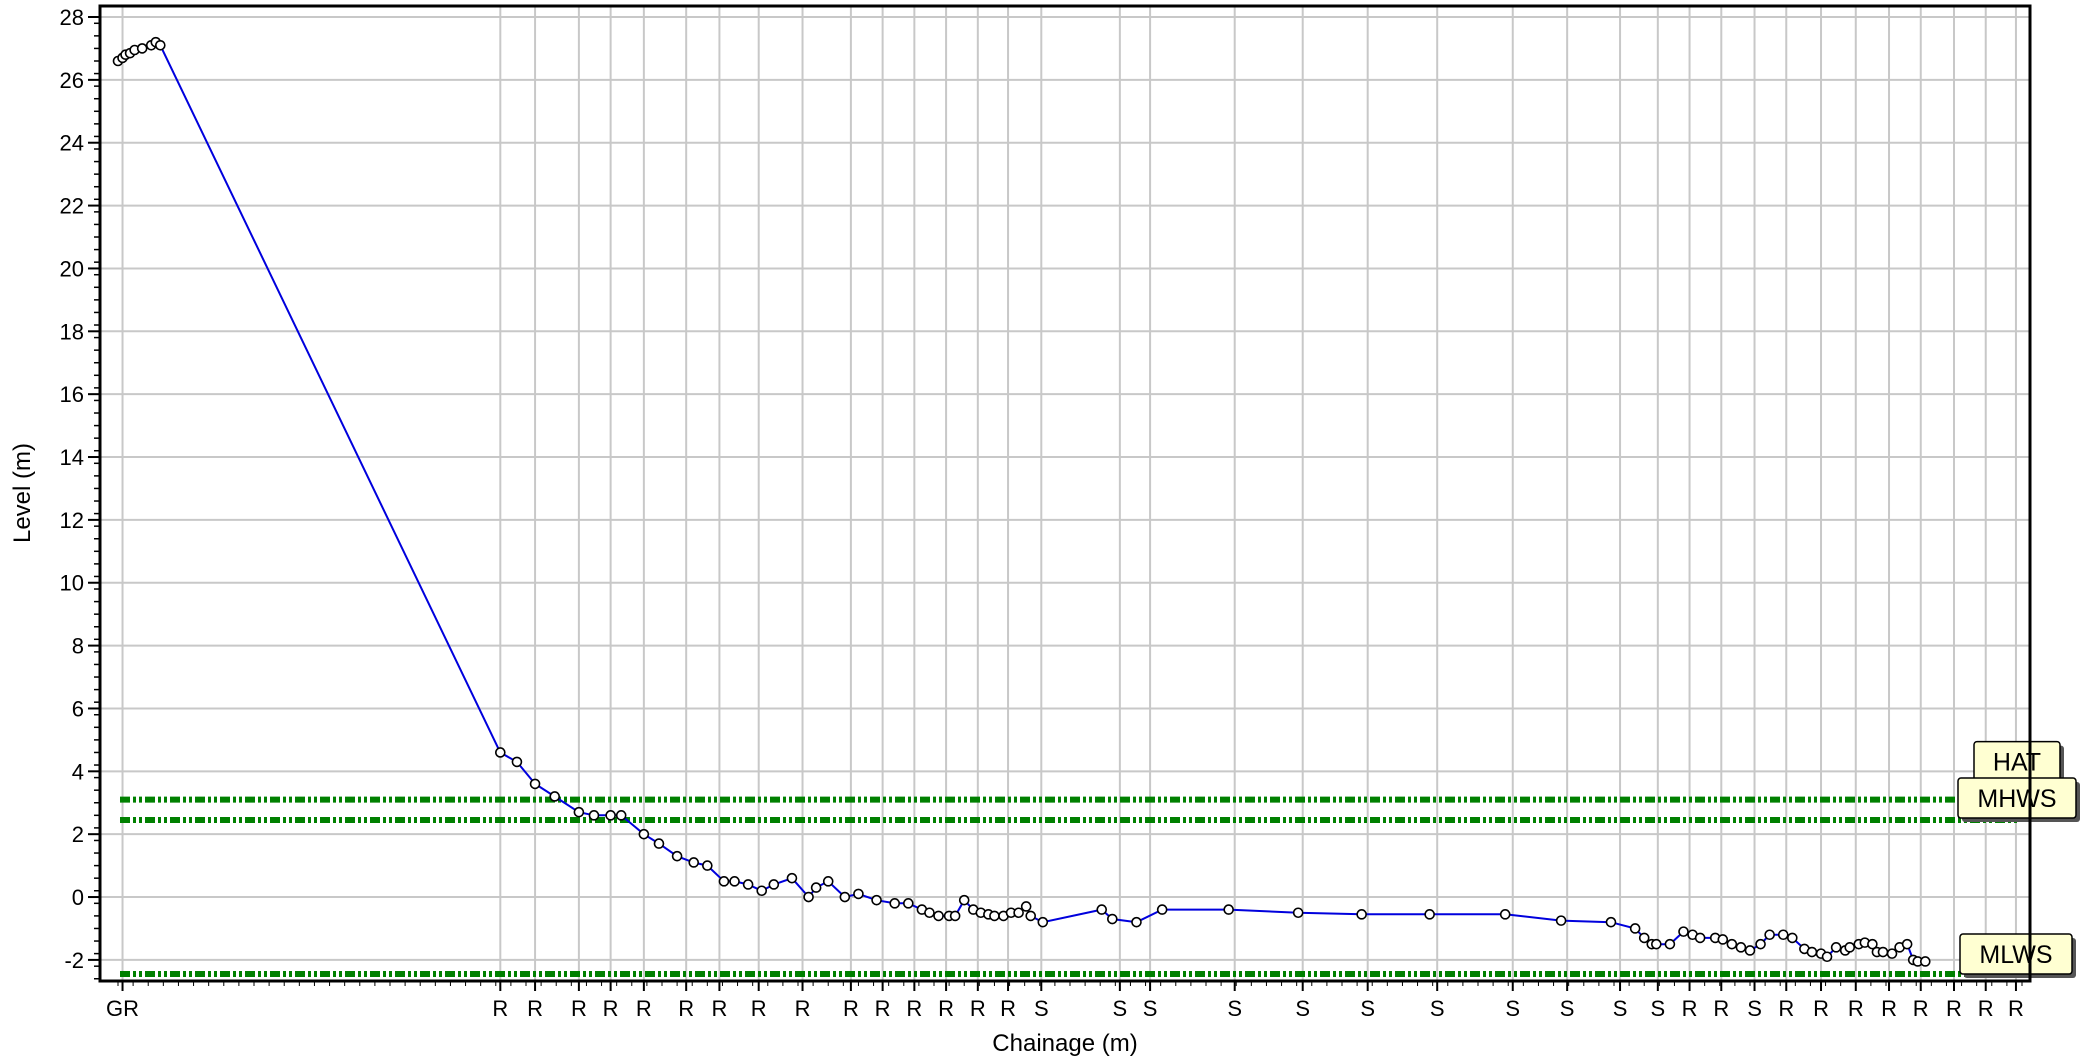 The image size is (2089, 1060). I want to click on x-axis-ticks: GR R R R R R R R R R R R R R R R S S S S S S S S S S S R R S R R R R R R R R, so click(1065, 1001).